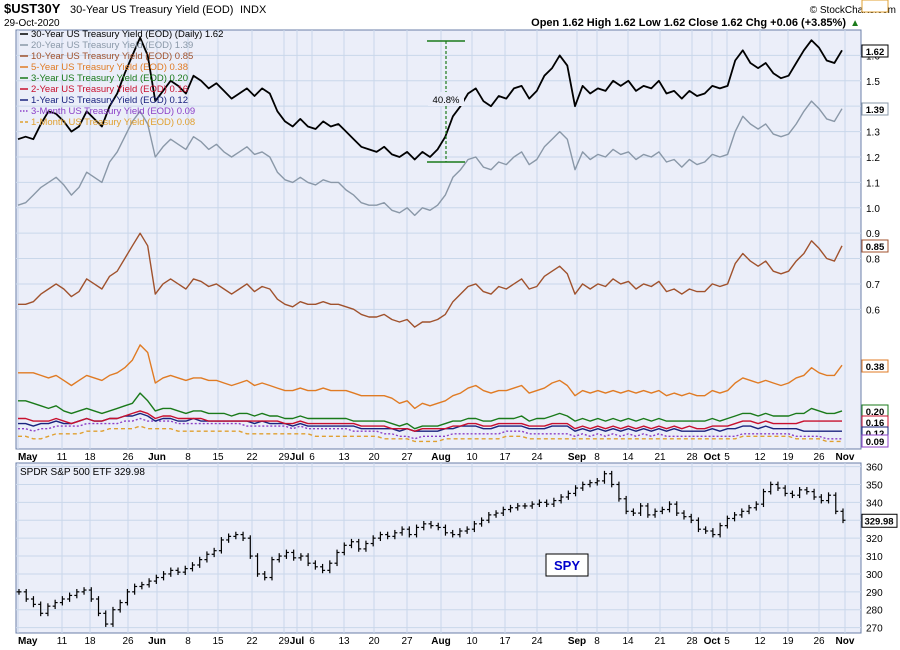 Image resolution: width=900 pixels, height=650 pixels. I want to click on last-value-label: 0.85, so click(875, 247).